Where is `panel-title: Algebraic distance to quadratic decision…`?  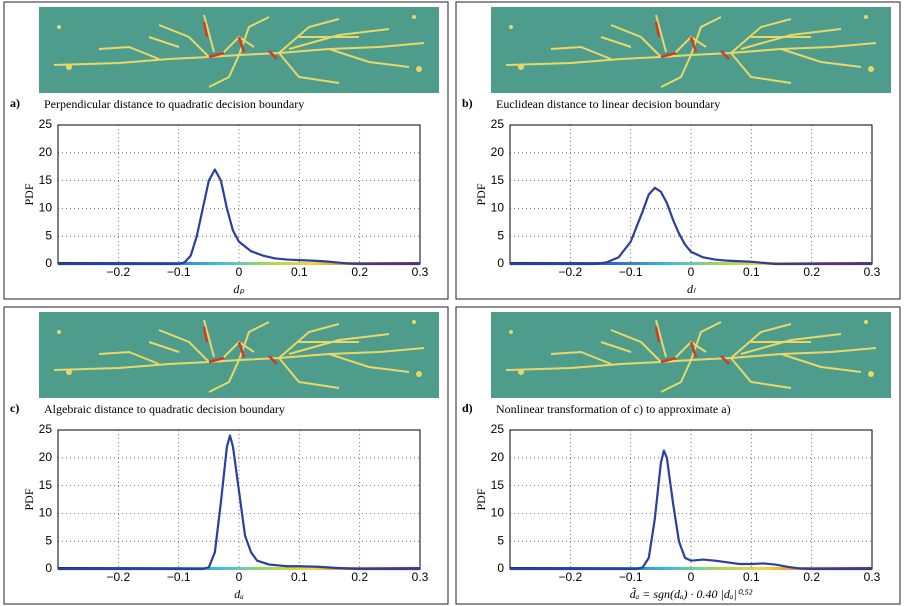 panel-title: Algebraic distance to quadratic decision… is located at coordinates (164, 409).